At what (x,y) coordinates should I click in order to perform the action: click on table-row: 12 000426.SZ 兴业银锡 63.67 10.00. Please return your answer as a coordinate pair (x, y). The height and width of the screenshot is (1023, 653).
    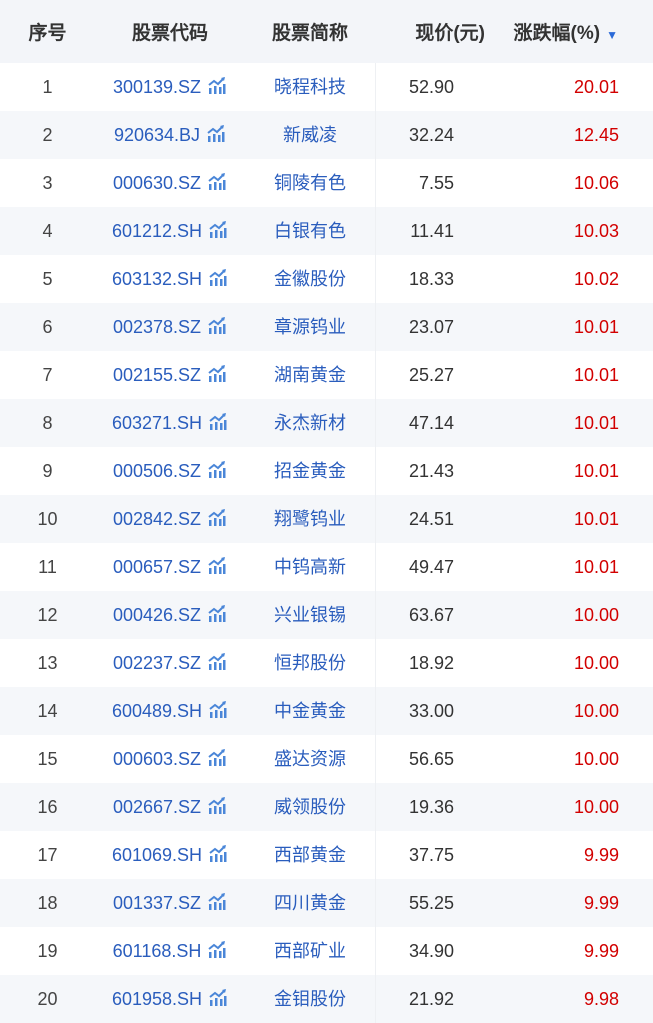
    Looking at the image, I should click on (326, 615).